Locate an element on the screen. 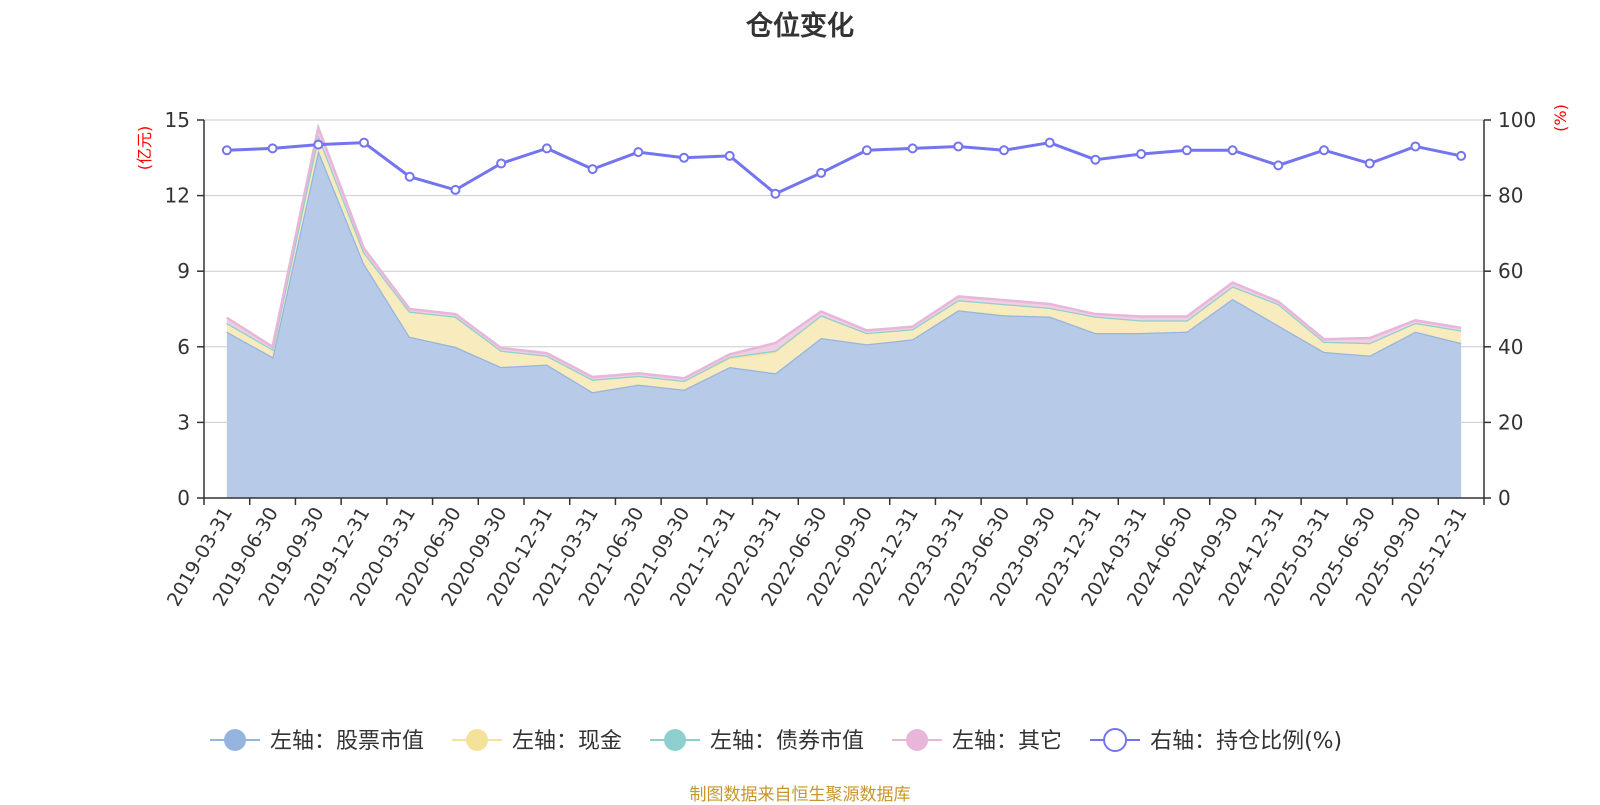 This screenshot has width=1600, height=805. right-tick-label: 0 is located at coordinates (1504, 498).